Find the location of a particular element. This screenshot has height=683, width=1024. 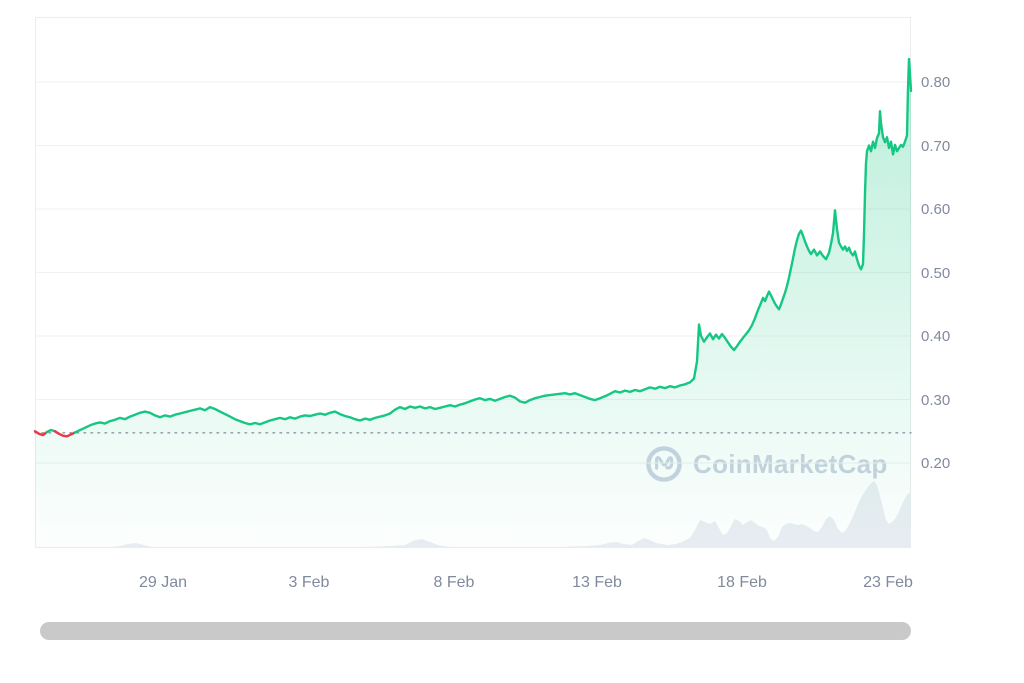

time-range-scrollbar is located at coordinates (475, 631).